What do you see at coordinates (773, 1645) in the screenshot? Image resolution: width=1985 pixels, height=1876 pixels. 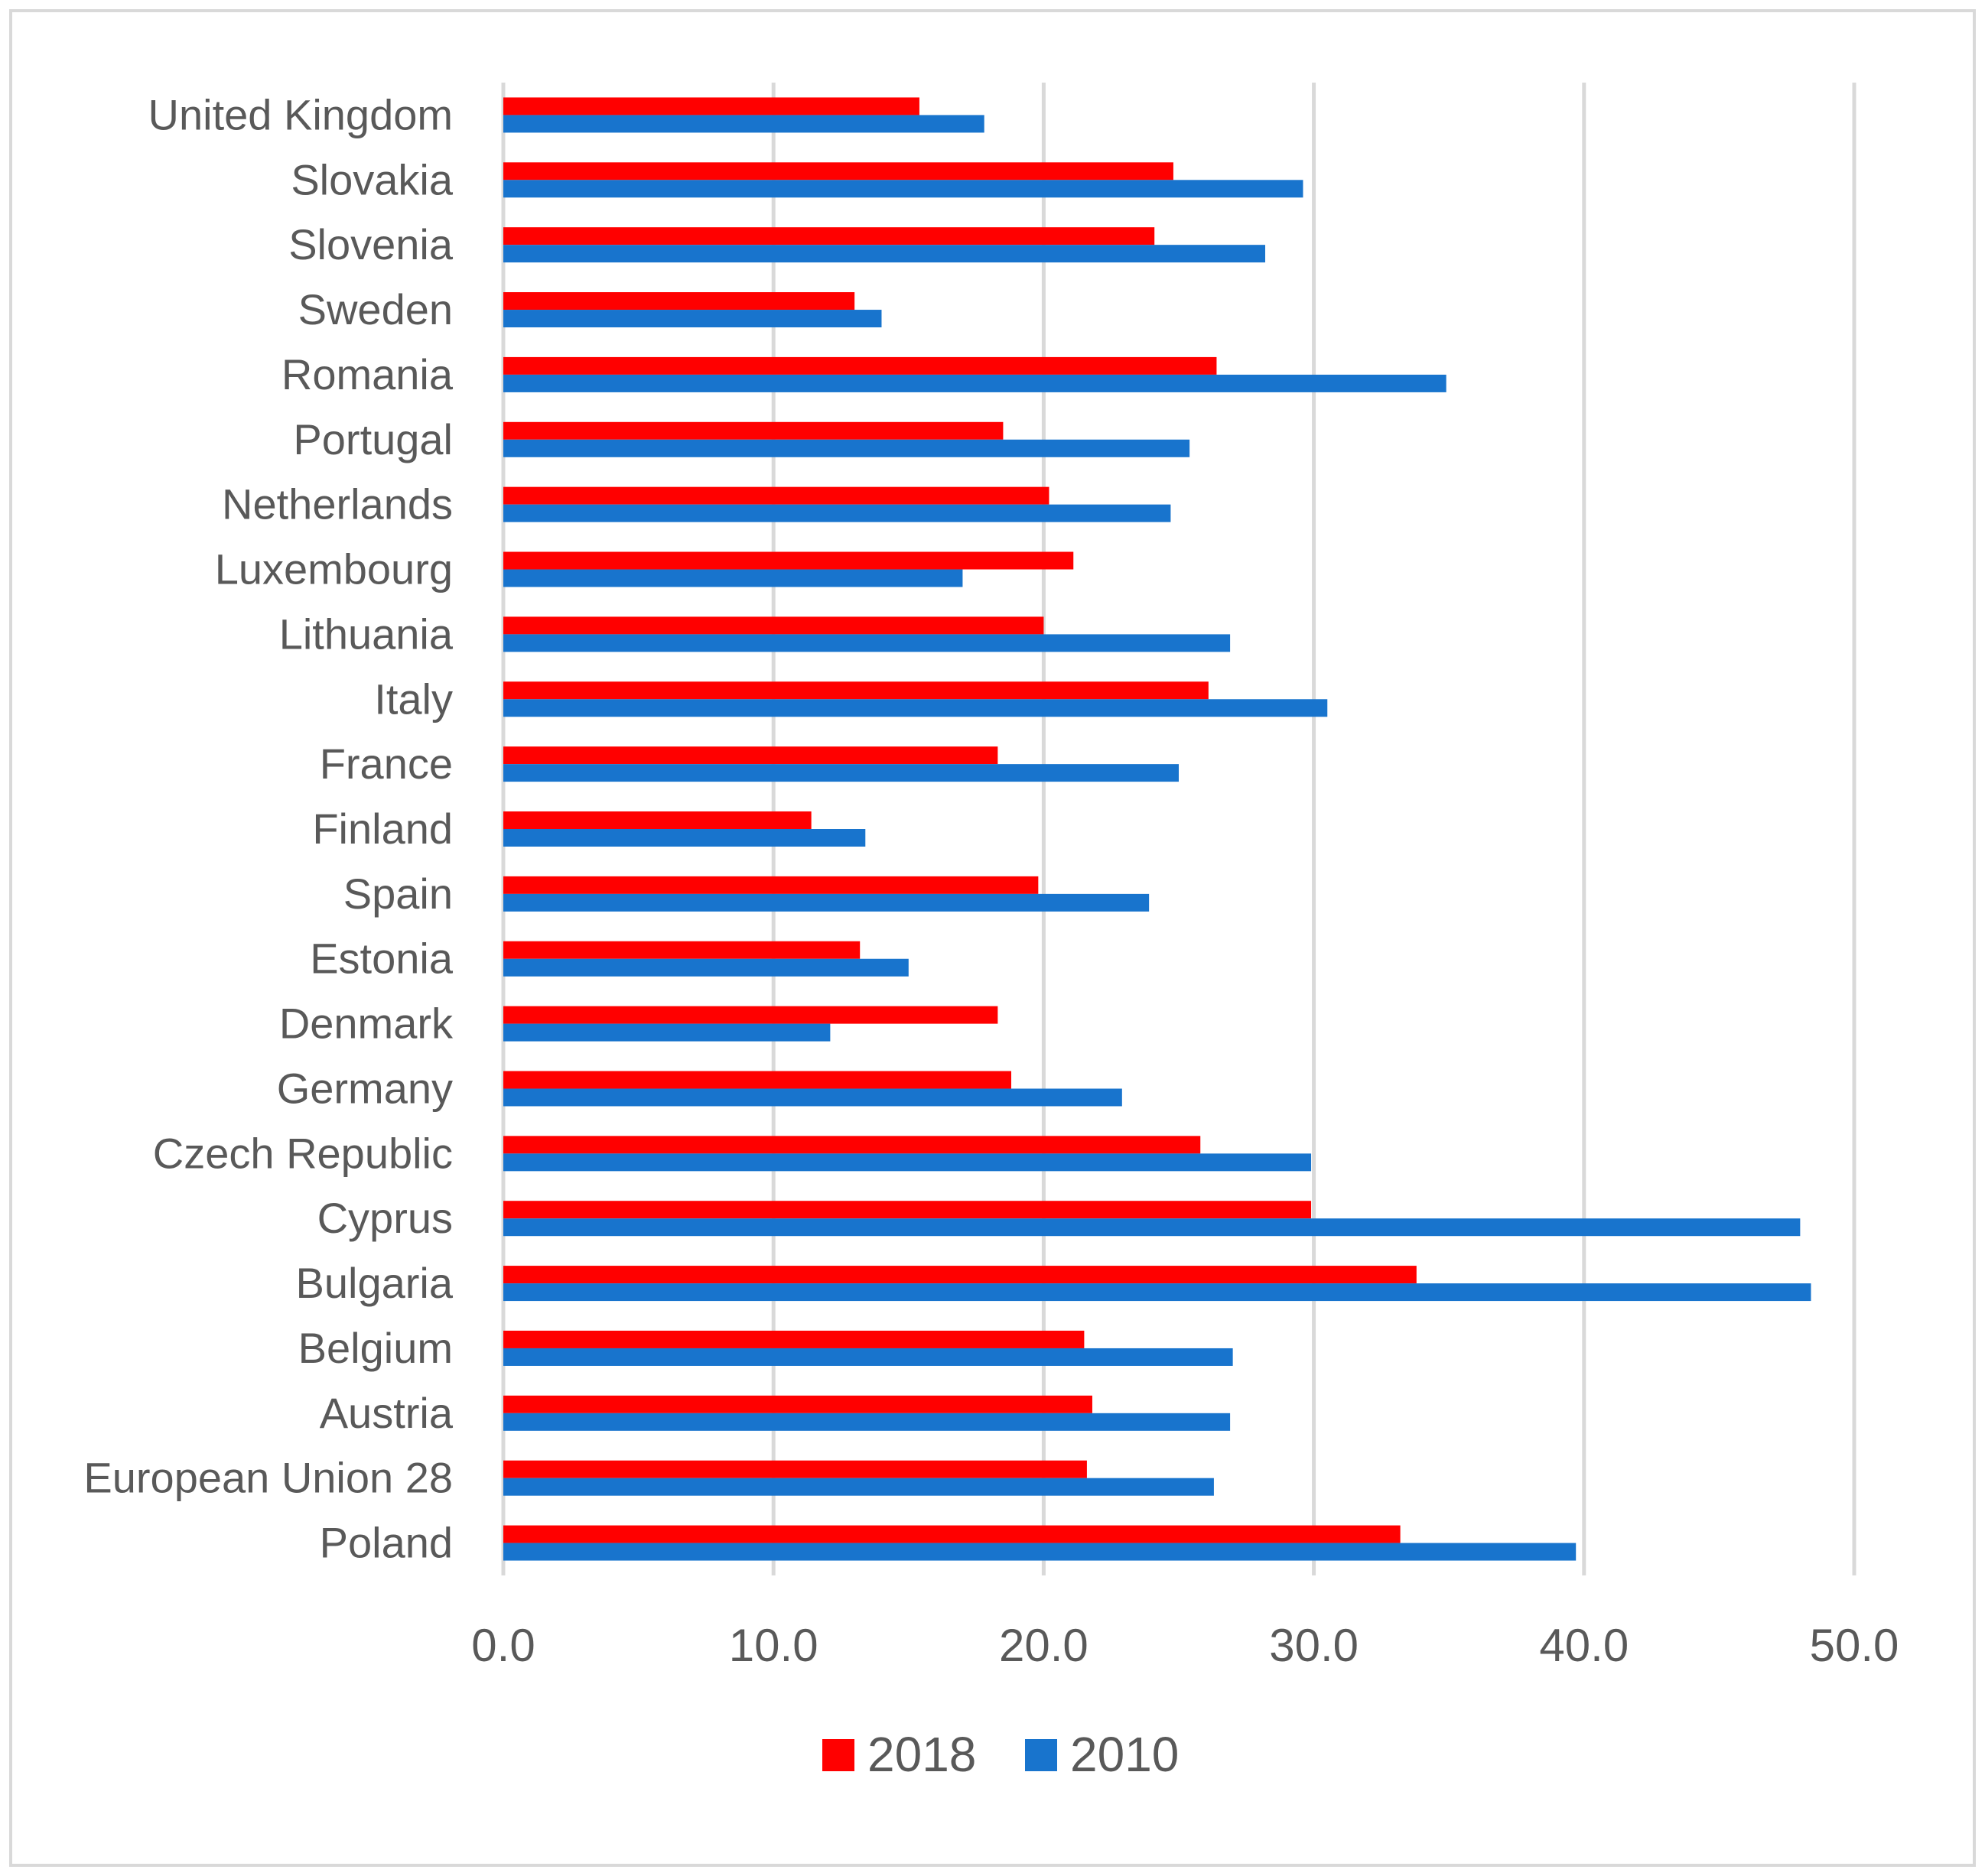 I see `x-tick-label: 10.0` at bounding box center [773, 1645].